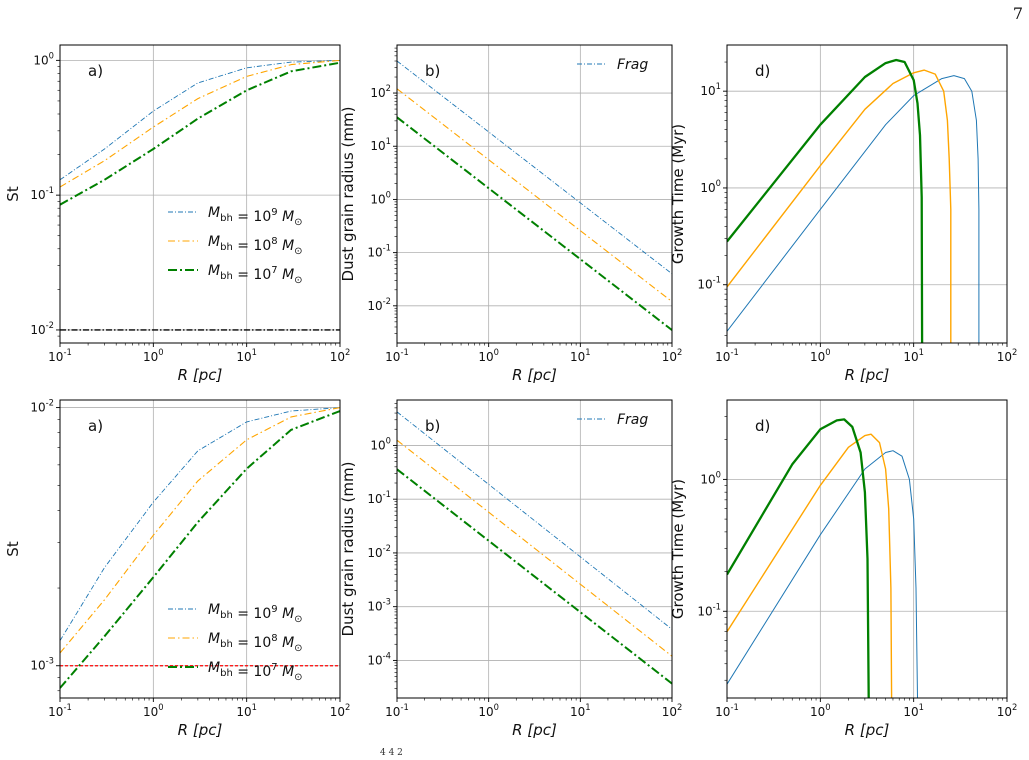 The height and width of the screenshot is (760, 1029). Describe the element at coordinates (1017, 13) in the screenshot. I see `page-number: 7` at that location.